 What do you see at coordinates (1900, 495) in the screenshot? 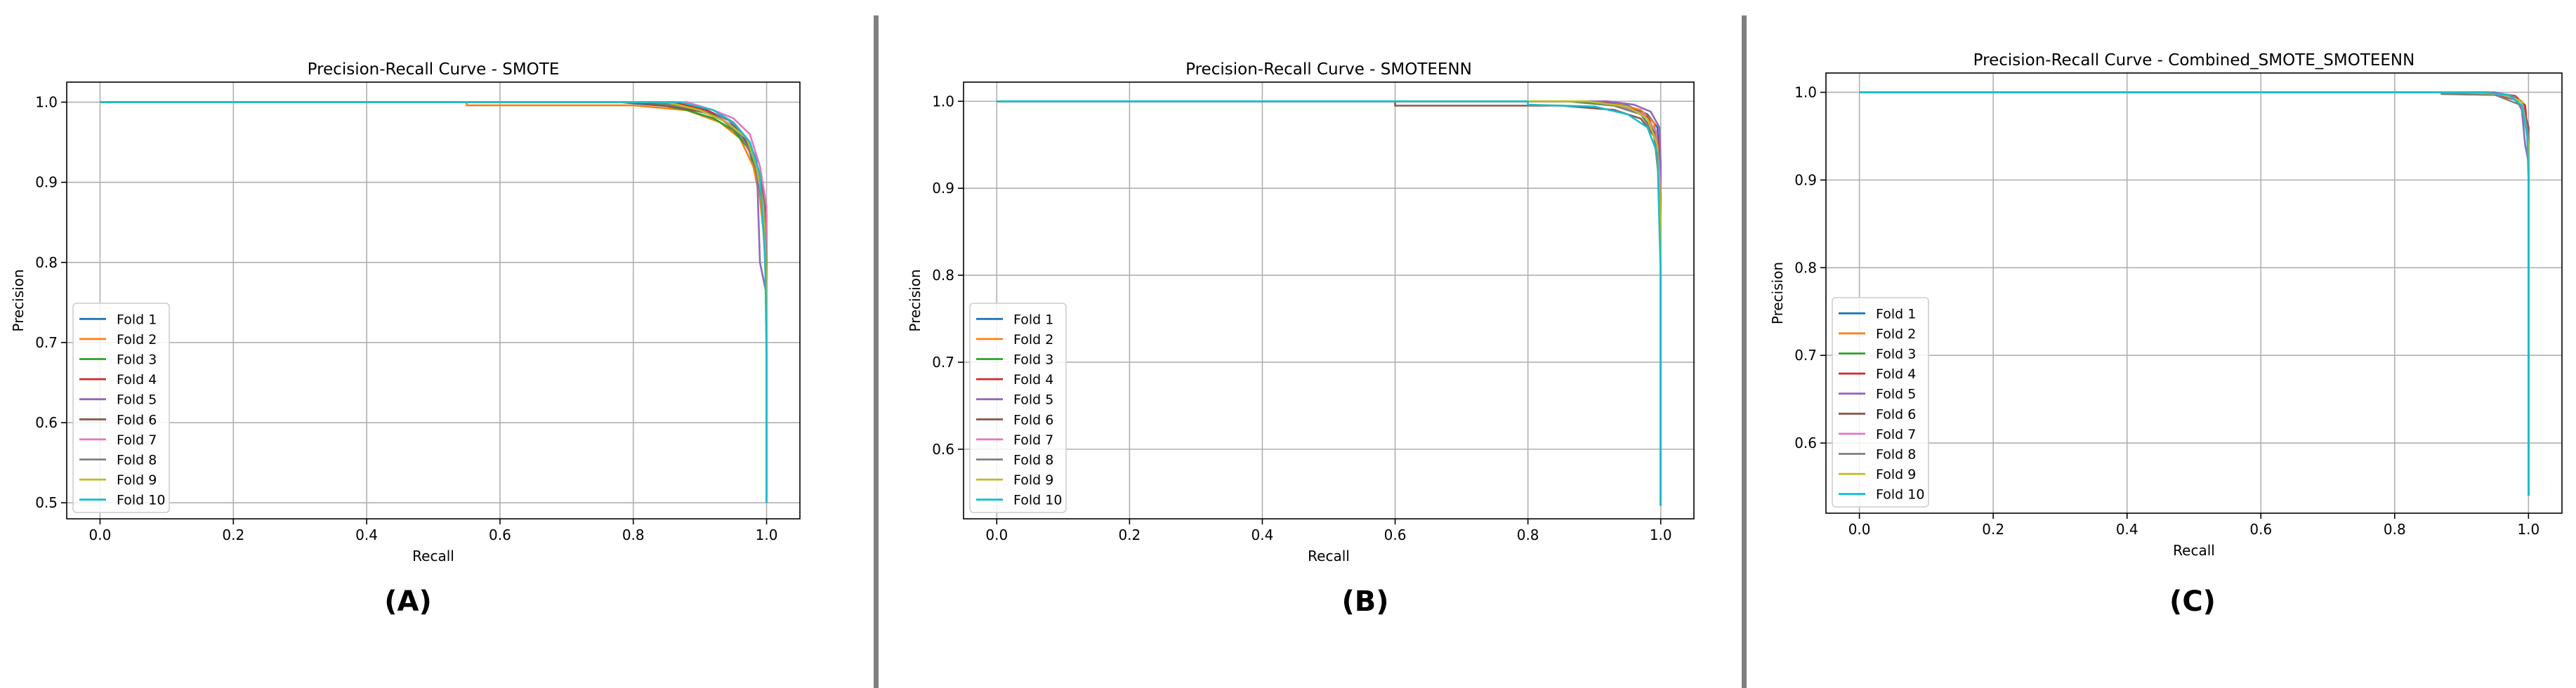
I see `legend-label: Fold 10` at bounding box center [1900, 495].